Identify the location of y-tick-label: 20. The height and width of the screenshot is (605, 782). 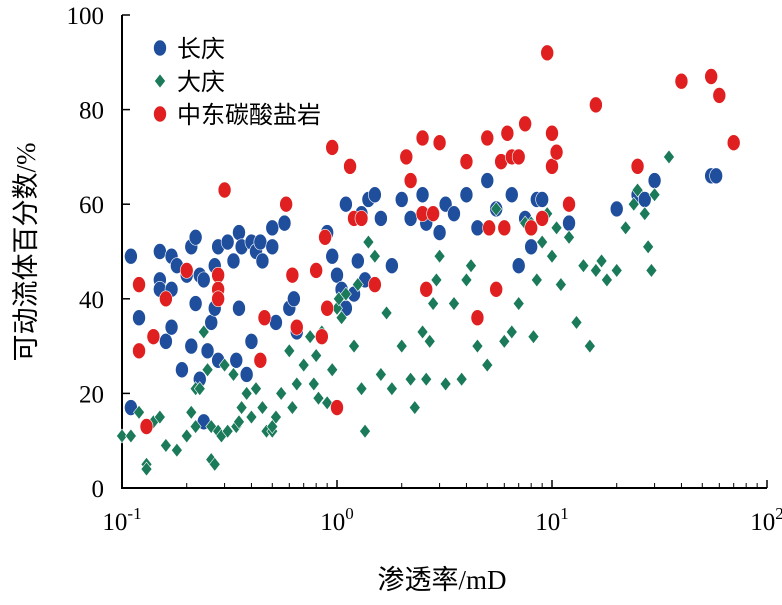
(91, 394).